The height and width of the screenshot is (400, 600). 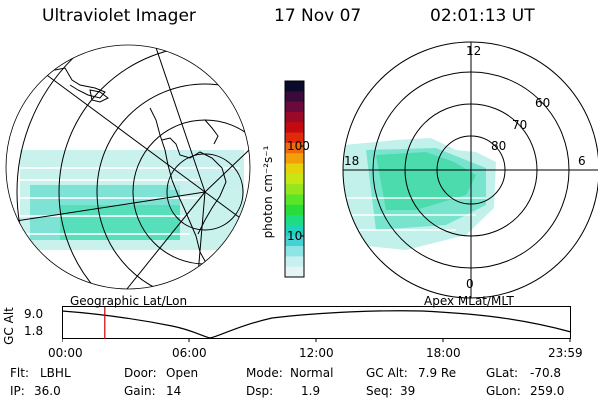 What do you see at coordinates (19, 373) in the screenshot?
I see `flt-label: Flt:` at bounding box center [19, 373].